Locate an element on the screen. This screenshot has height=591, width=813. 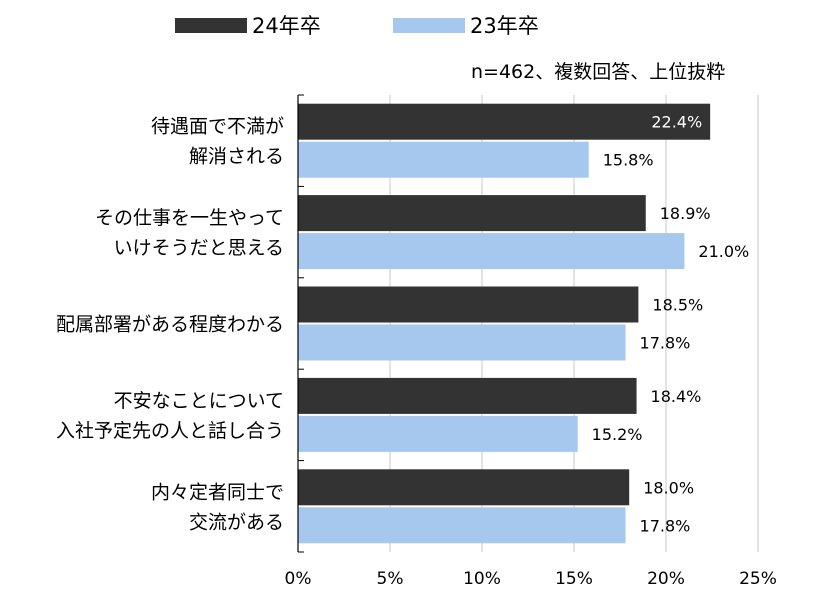
value-label: 18.9% is located at coordinates (685, 213).